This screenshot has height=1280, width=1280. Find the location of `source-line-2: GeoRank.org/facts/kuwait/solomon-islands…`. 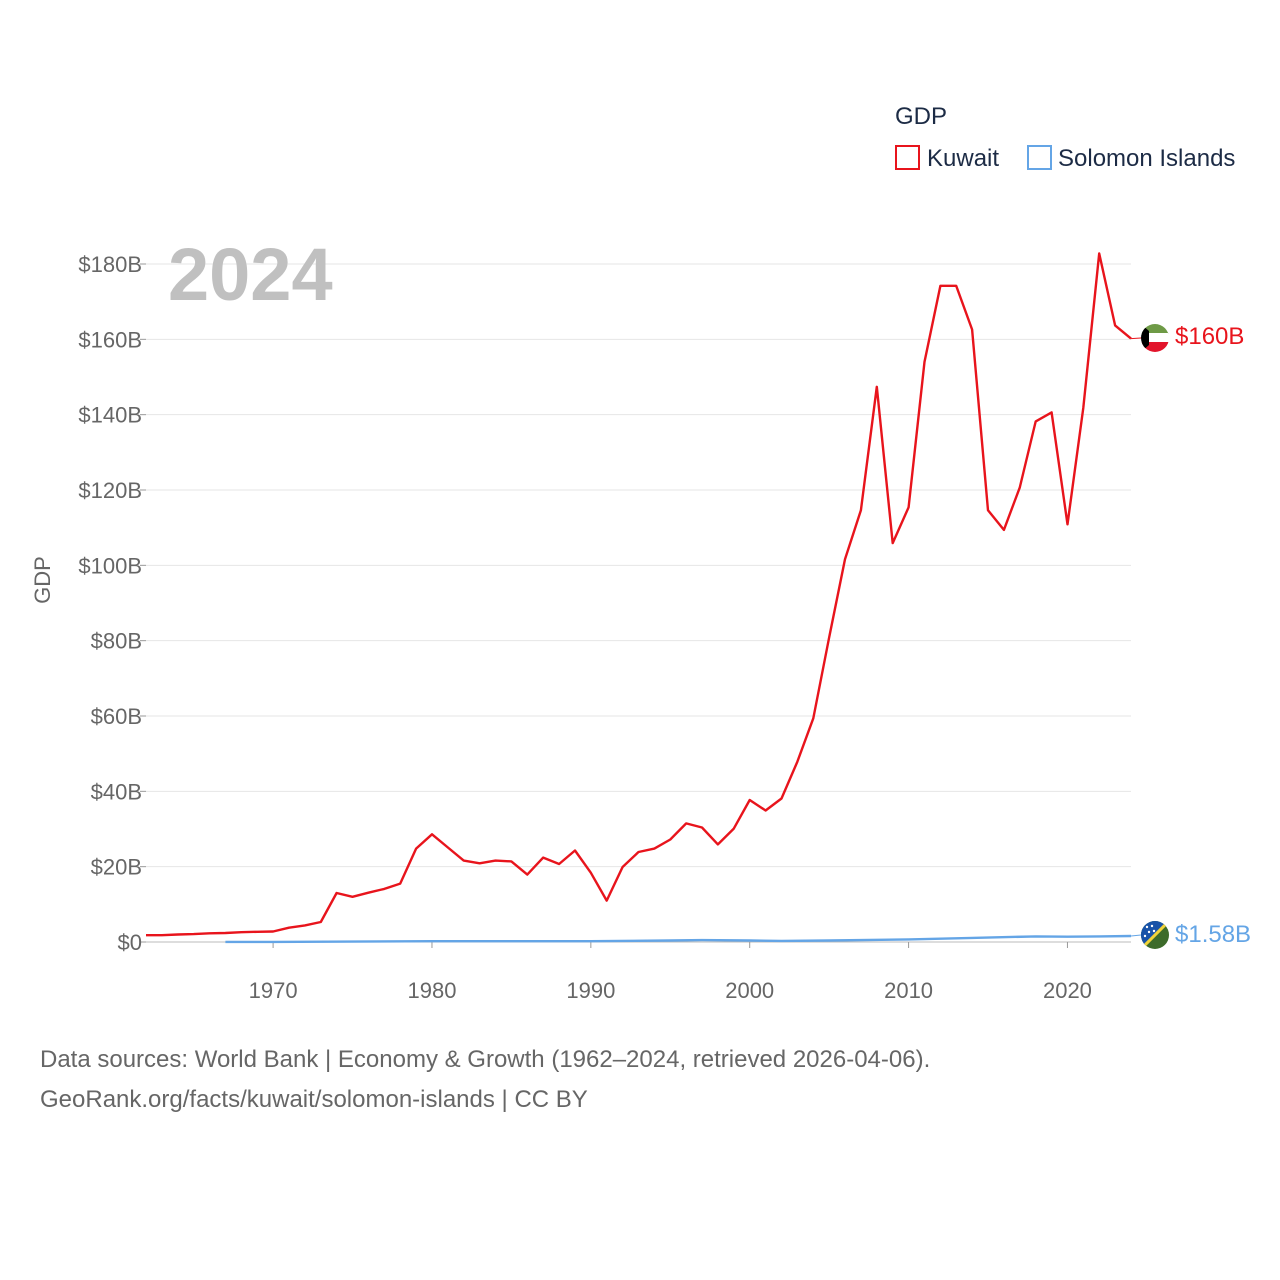

source-line-2: GeoRank.org/facts/kuwait/solomon-islands… is located at coordinates (314, 1099).